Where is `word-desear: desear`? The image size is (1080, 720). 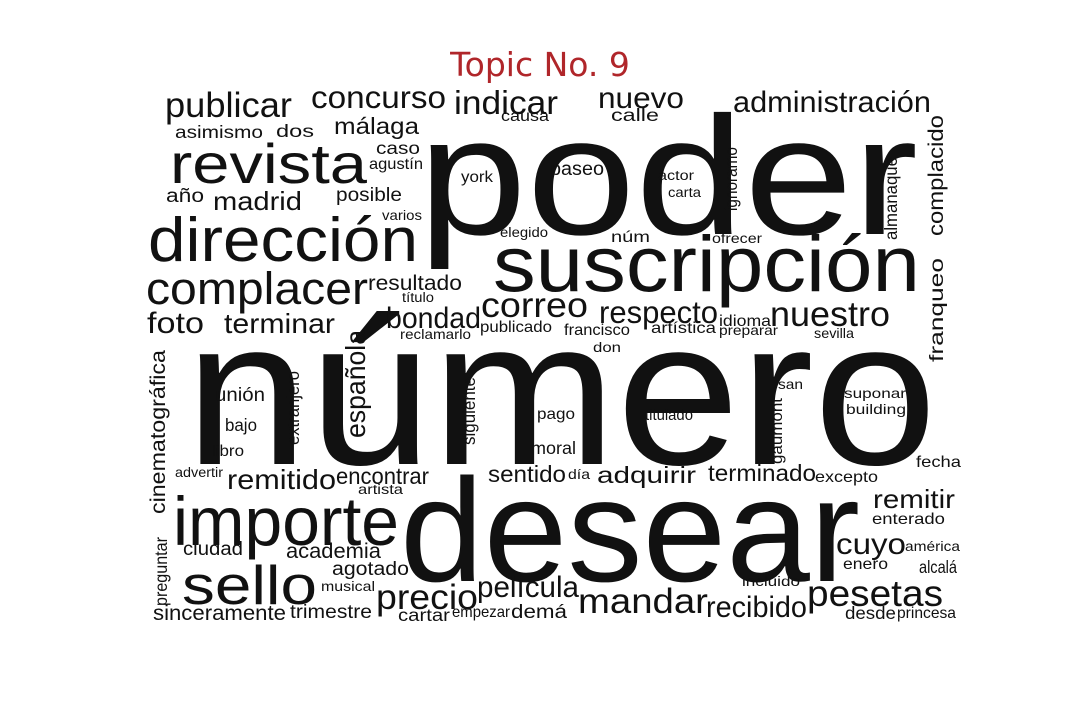 word-desear: desear is located at coordinates (630, 531).